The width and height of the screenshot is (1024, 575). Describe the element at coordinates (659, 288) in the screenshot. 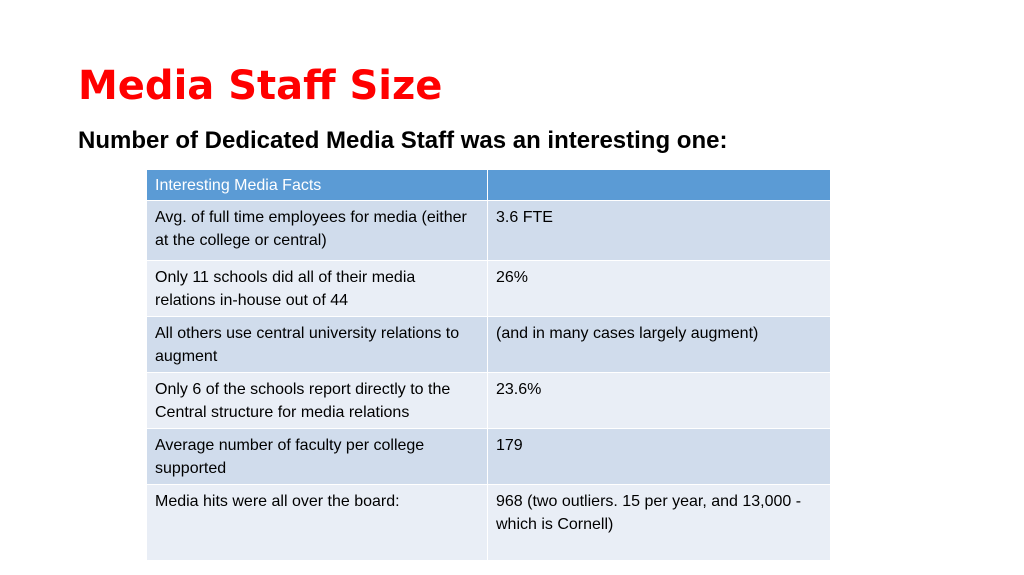

I see `value-cell: 26%` at that location.